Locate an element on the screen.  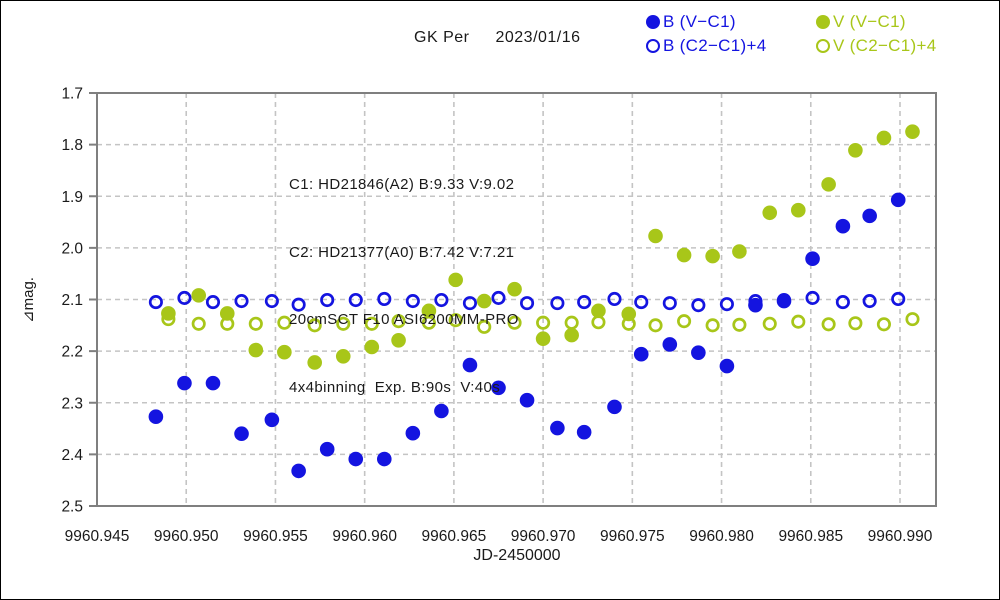
y-tick-label: 2.3 is located at coordinates (72, 403).